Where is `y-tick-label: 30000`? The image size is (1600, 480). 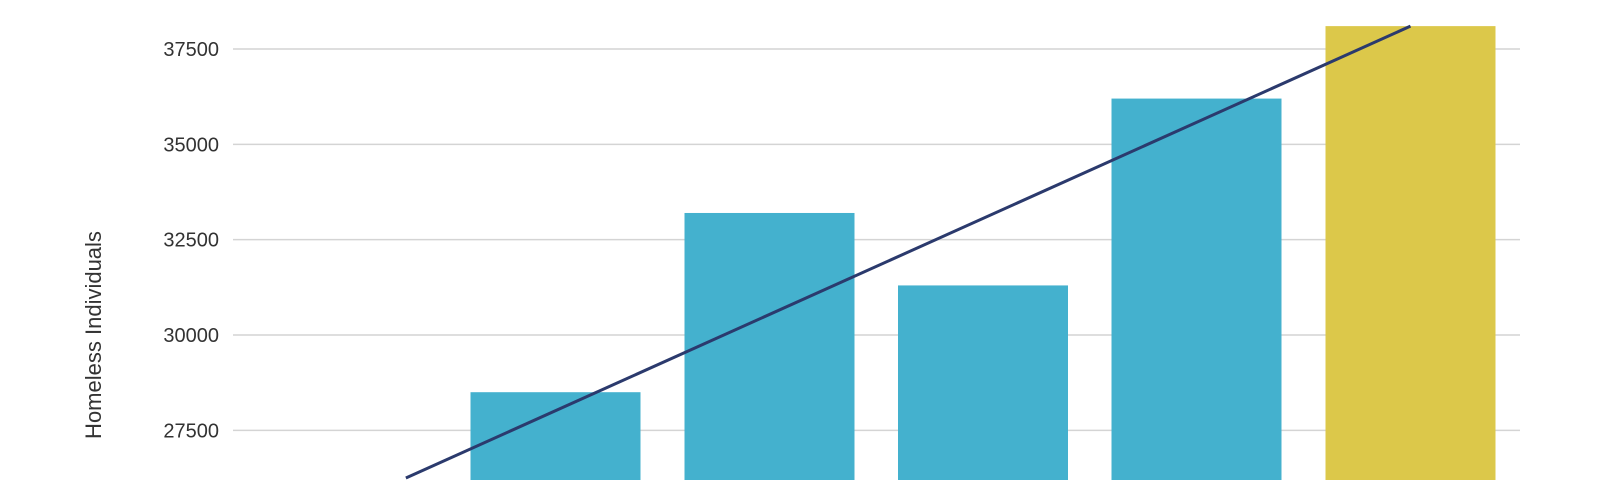 y-tick-label: 30000 is located at coordinates (191, 336).